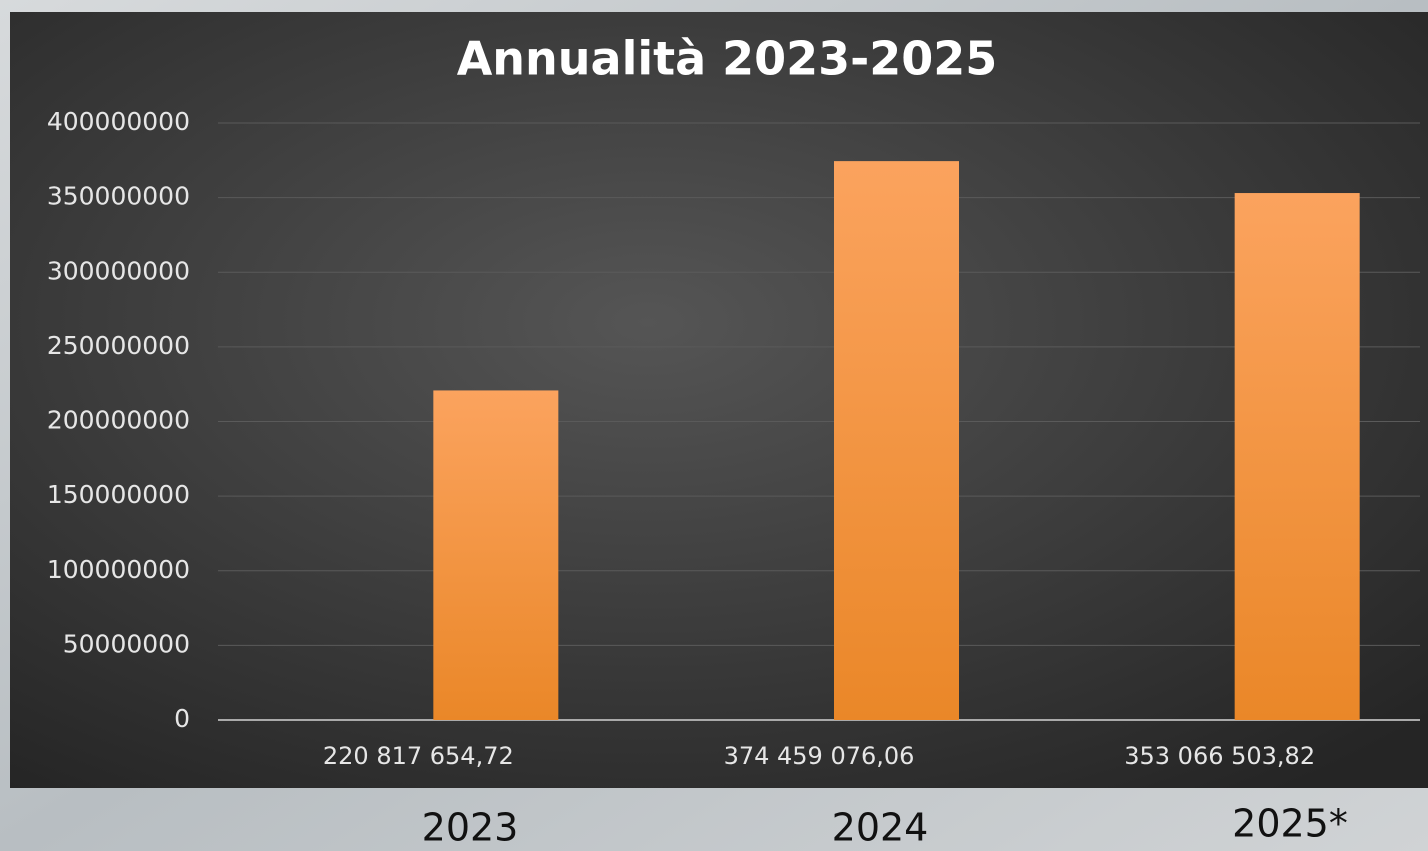 Image resolution: width=1428 pixels, height=851 pixels. What do you see at coordinates (470, 828) in the screenshot?
I see `x-tick-label: 2023` at bounding box center [470, 828].